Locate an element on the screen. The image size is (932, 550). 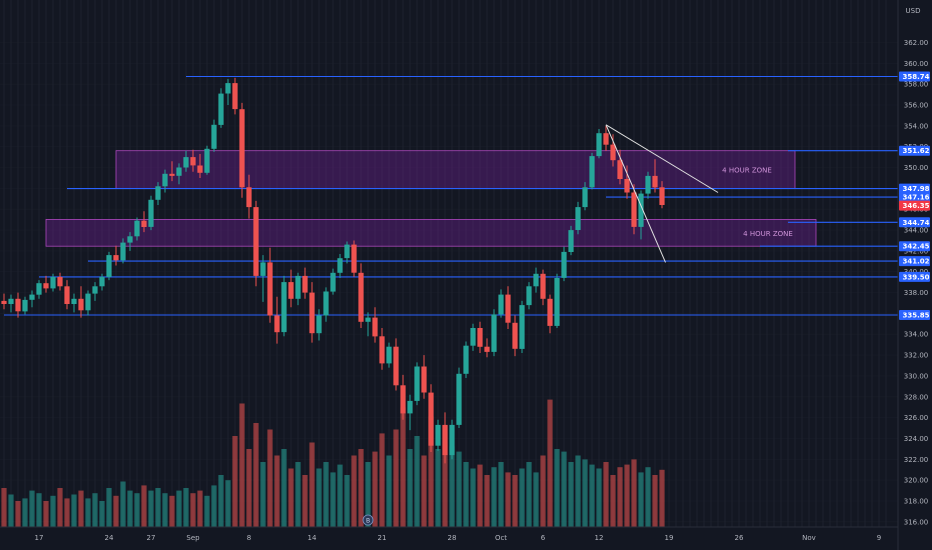
price-tick-label: 316.00 is located at coordinates (916, 522).